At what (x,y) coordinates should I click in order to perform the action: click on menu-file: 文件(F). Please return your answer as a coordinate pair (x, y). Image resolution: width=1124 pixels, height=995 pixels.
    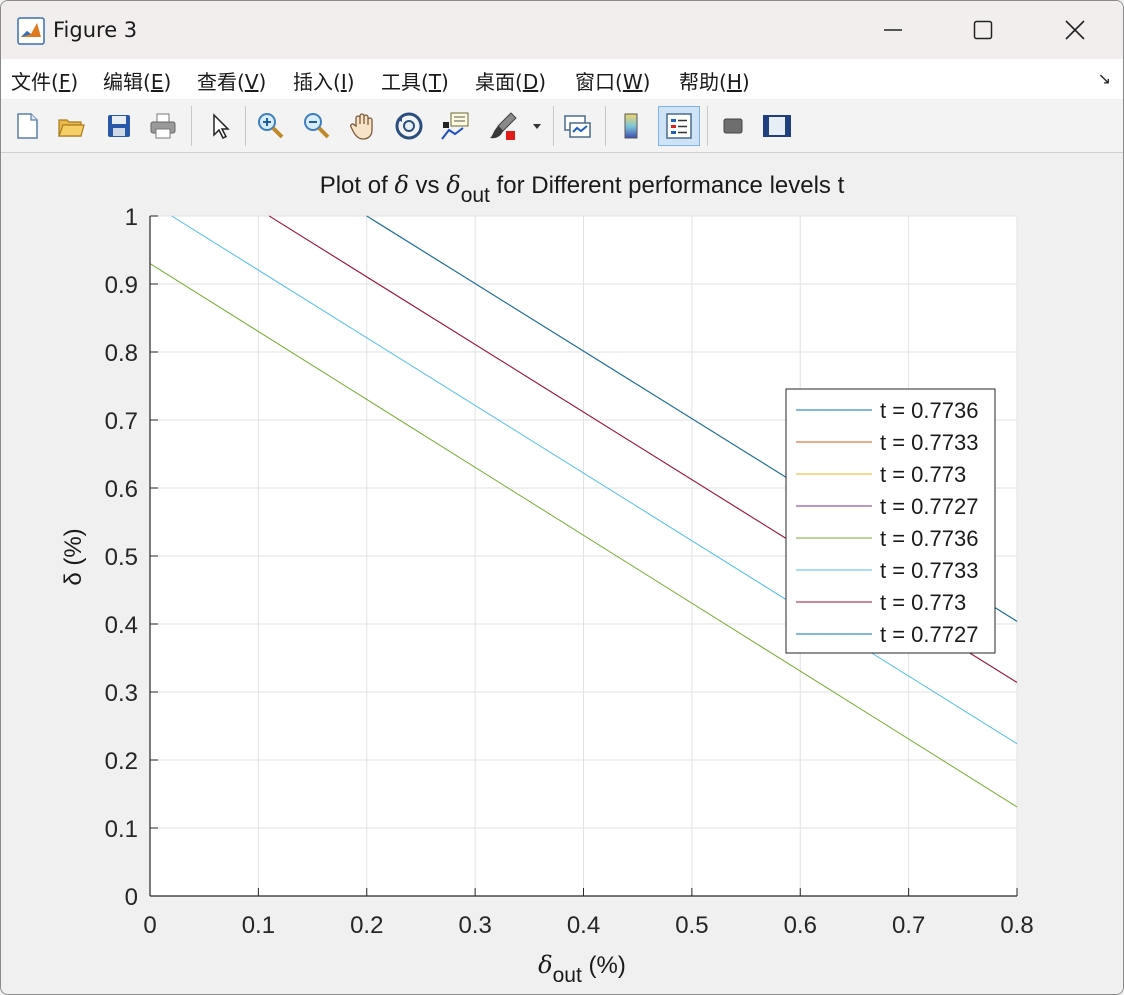
    Looking at the image, I should click on (45, 82).